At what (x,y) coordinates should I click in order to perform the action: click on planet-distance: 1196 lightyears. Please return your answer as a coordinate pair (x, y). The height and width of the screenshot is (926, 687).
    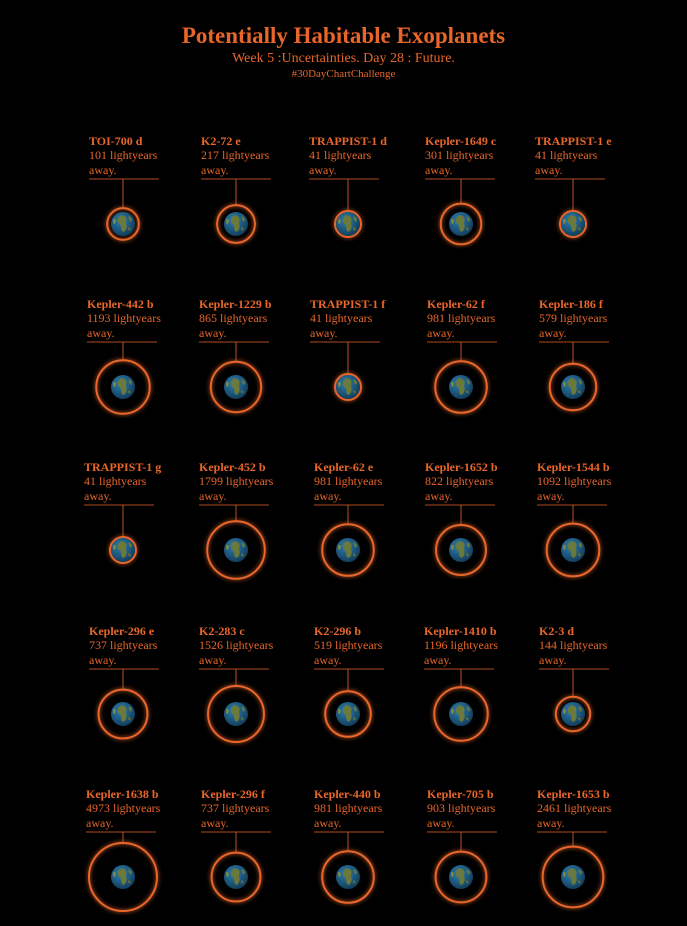
    Looking at the image, I should click on (461, 645).